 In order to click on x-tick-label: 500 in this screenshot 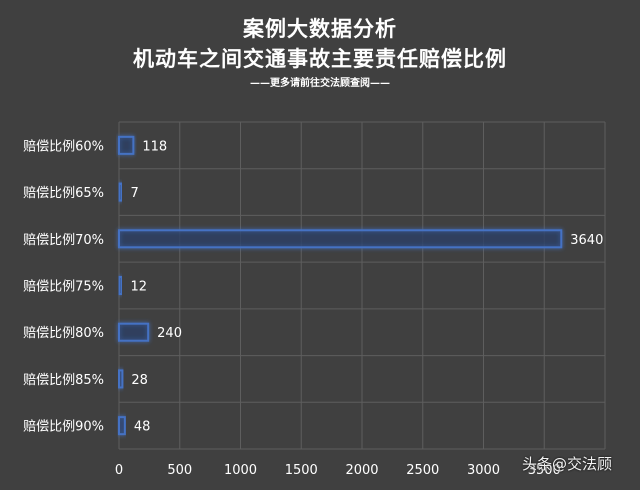, I will do `click(179, 470)`.